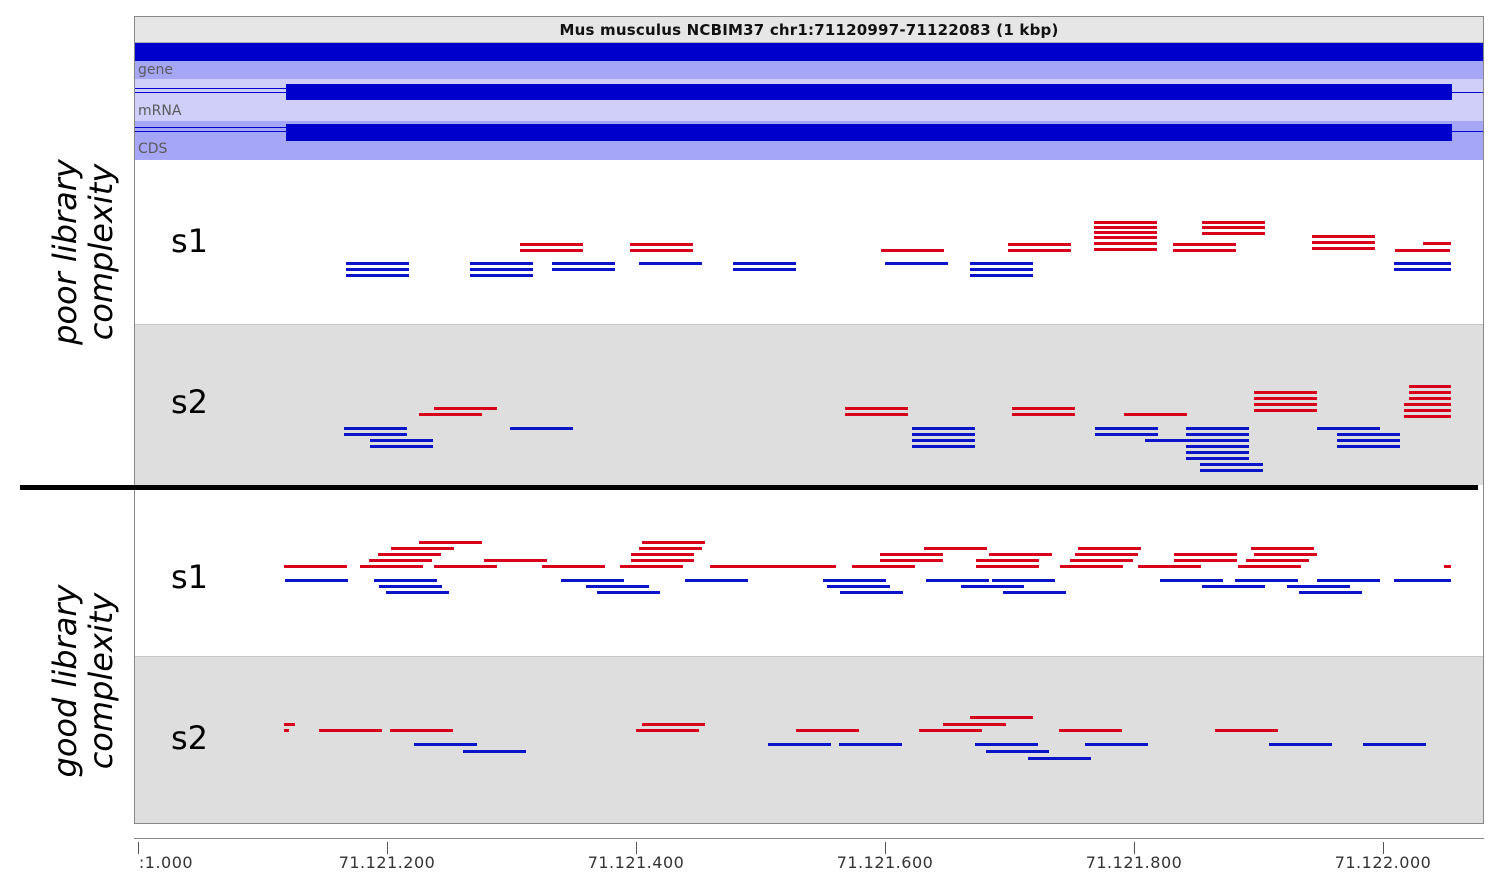  What do you see at coordinates (869, 92) in the screenshot?
I see `gene-feature-bar` at bounding box center [869, 92].